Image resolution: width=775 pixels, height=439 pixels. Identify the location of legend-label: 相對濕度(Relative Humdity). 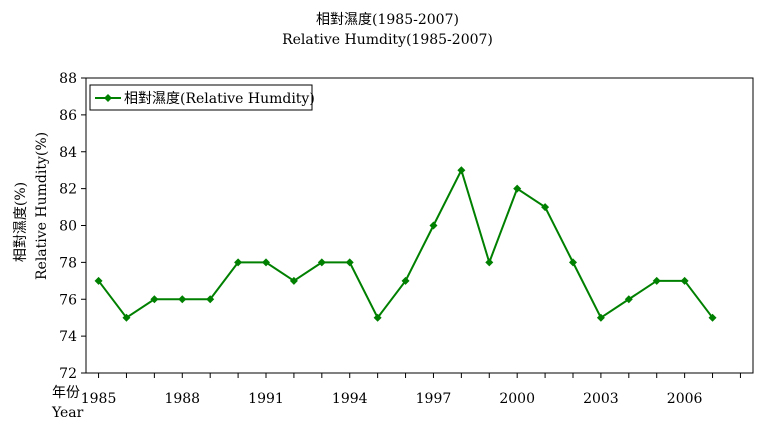
(219, 99).